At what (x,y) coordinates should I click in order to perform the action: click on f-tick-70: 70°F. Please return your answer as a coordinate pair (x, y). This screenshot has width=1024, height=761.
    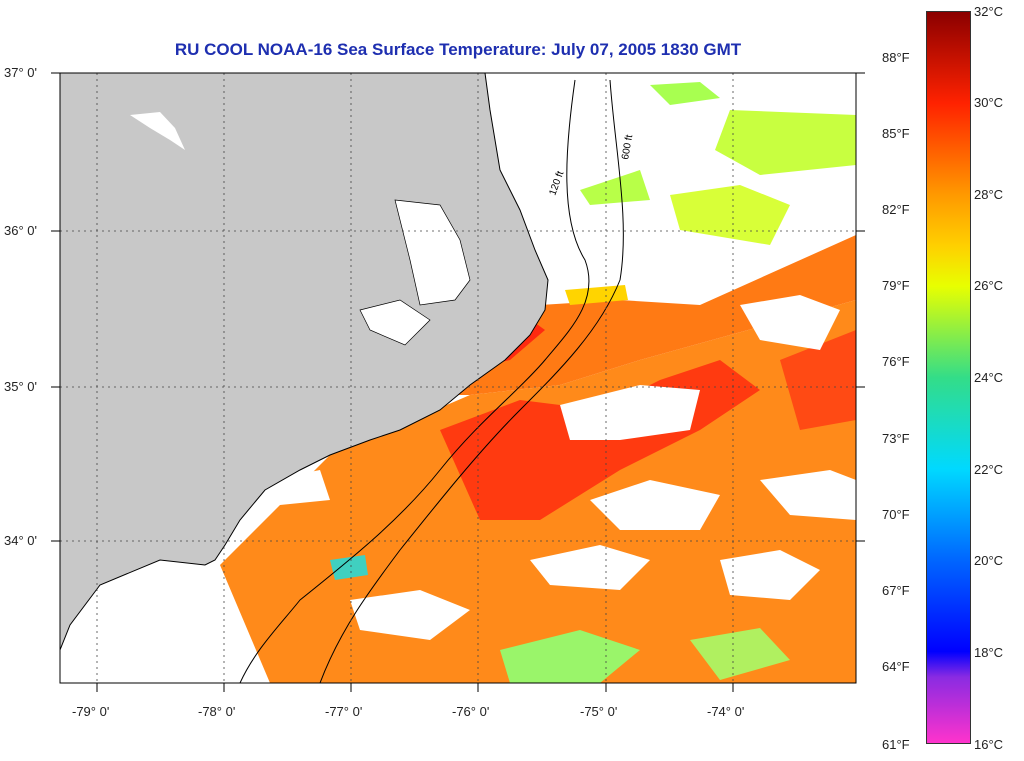
    Looking at the image, I should click on (896, 514).